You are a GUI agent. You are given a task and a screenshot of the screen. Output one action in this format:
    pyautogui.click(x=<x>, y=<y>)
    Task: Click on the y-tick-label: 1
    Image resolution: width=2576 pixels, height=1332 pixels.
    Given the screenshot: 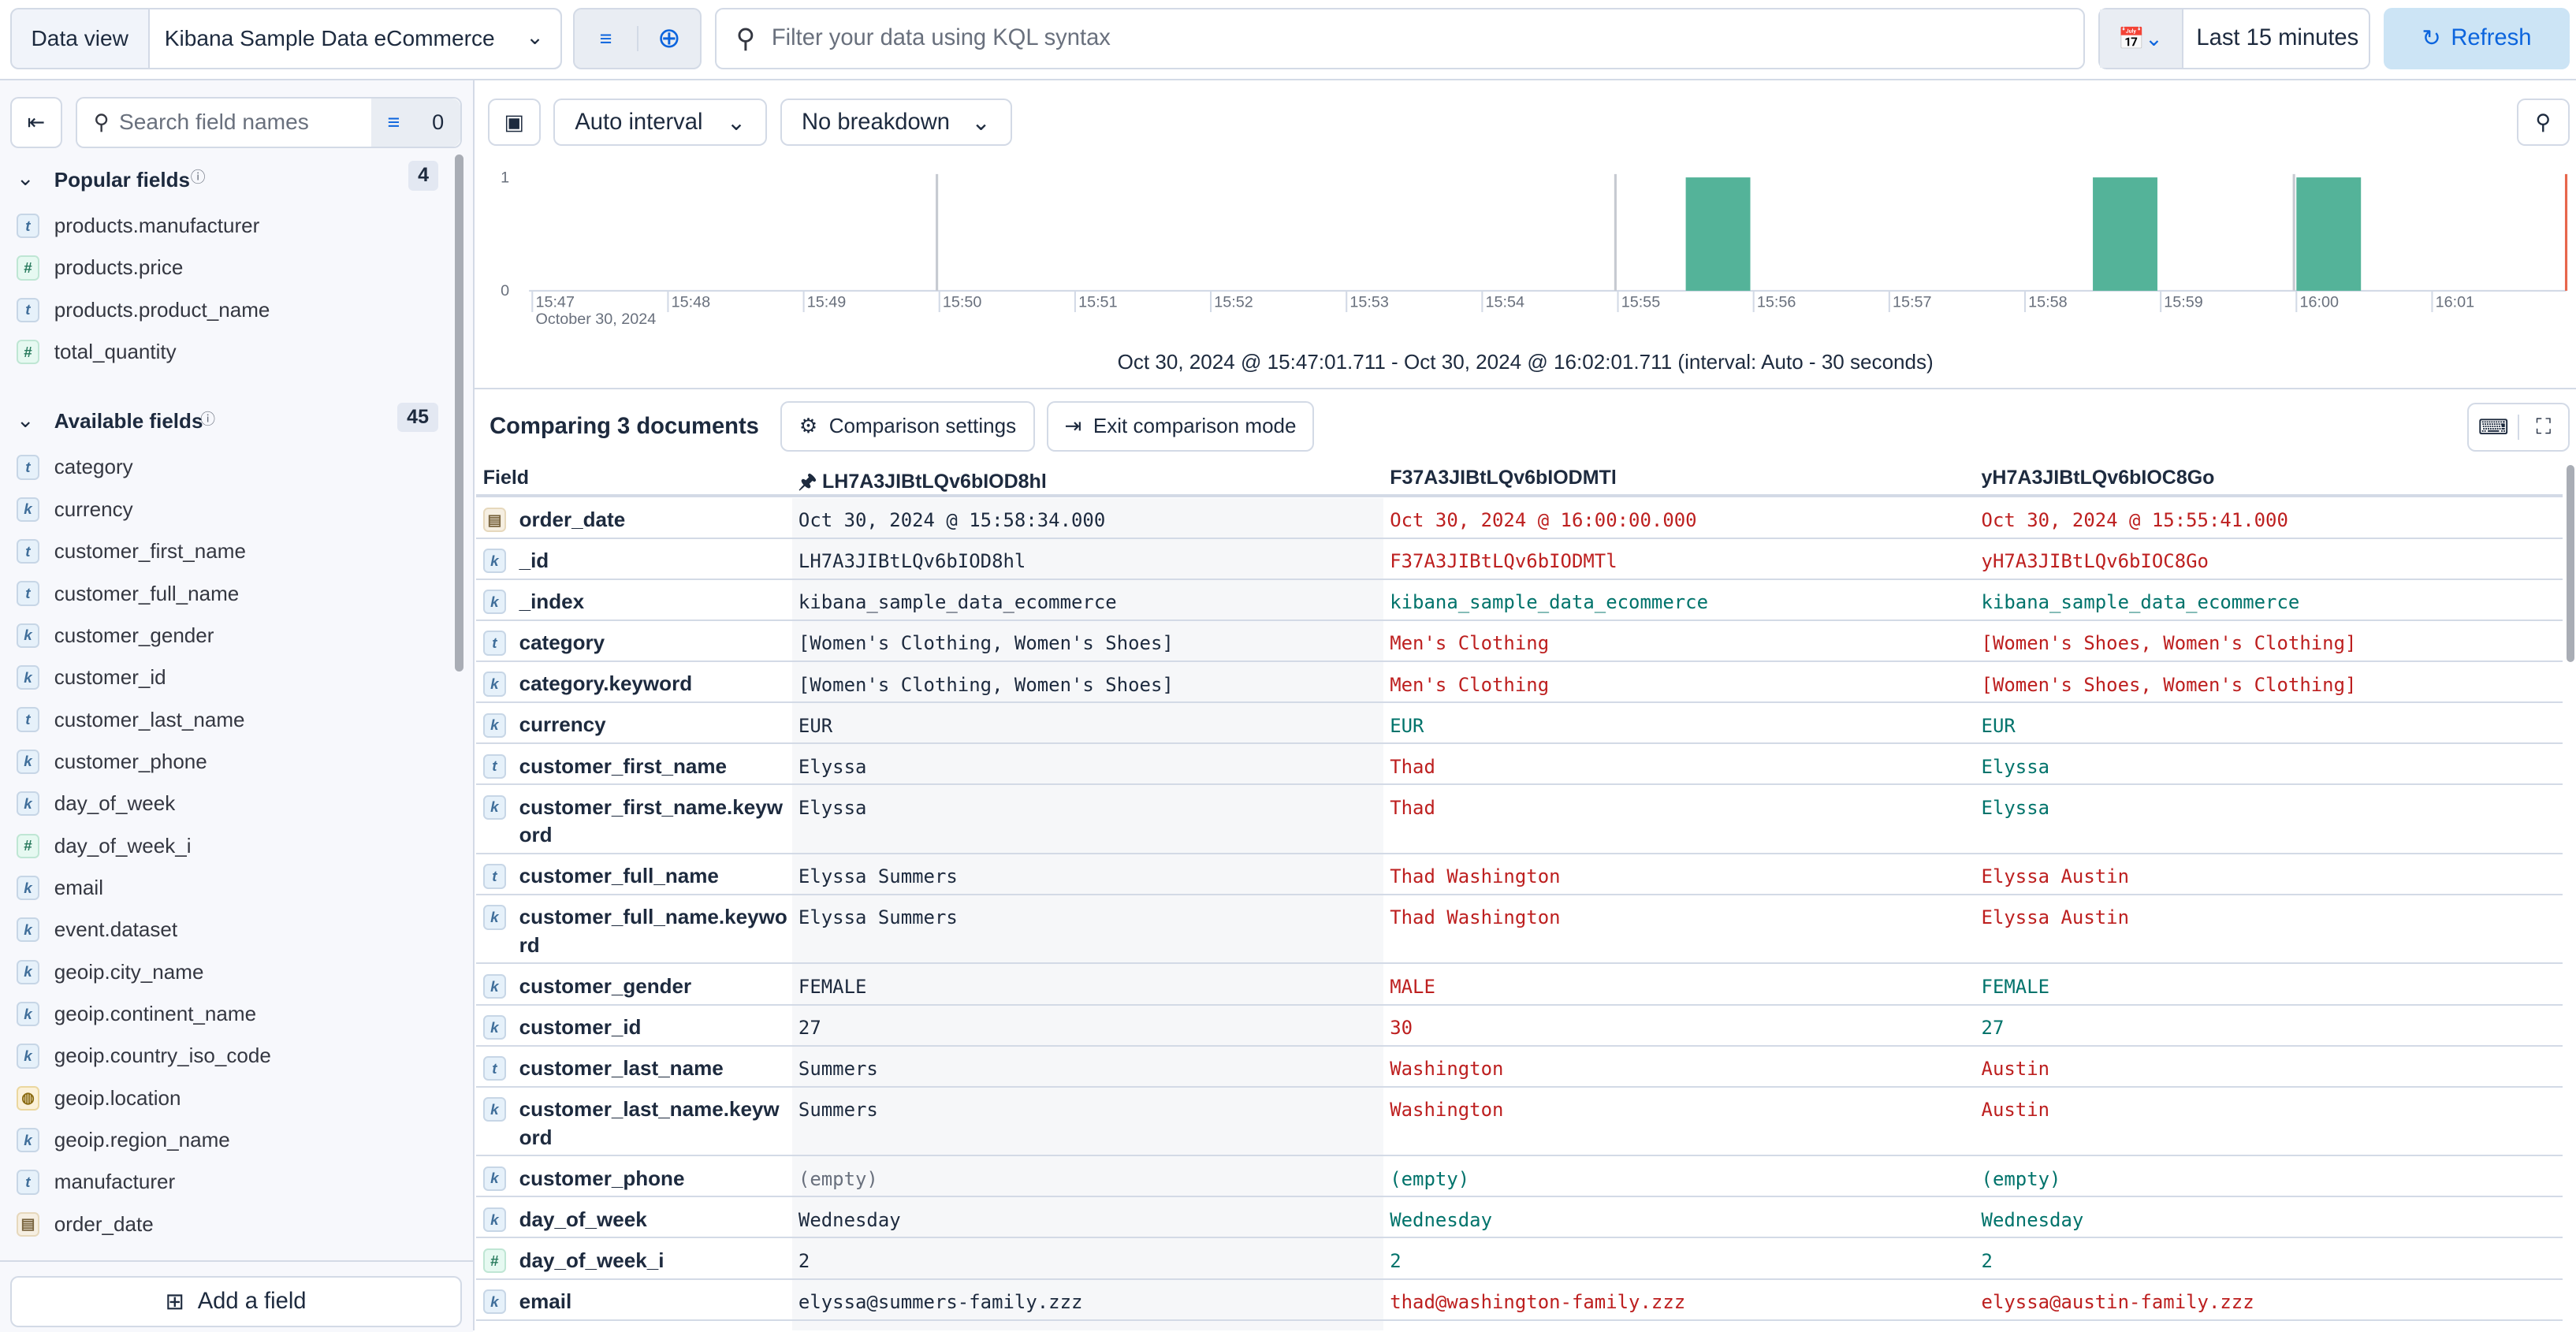 What is the action you would take?
    pyautogui.click(x=505, y=177)
    